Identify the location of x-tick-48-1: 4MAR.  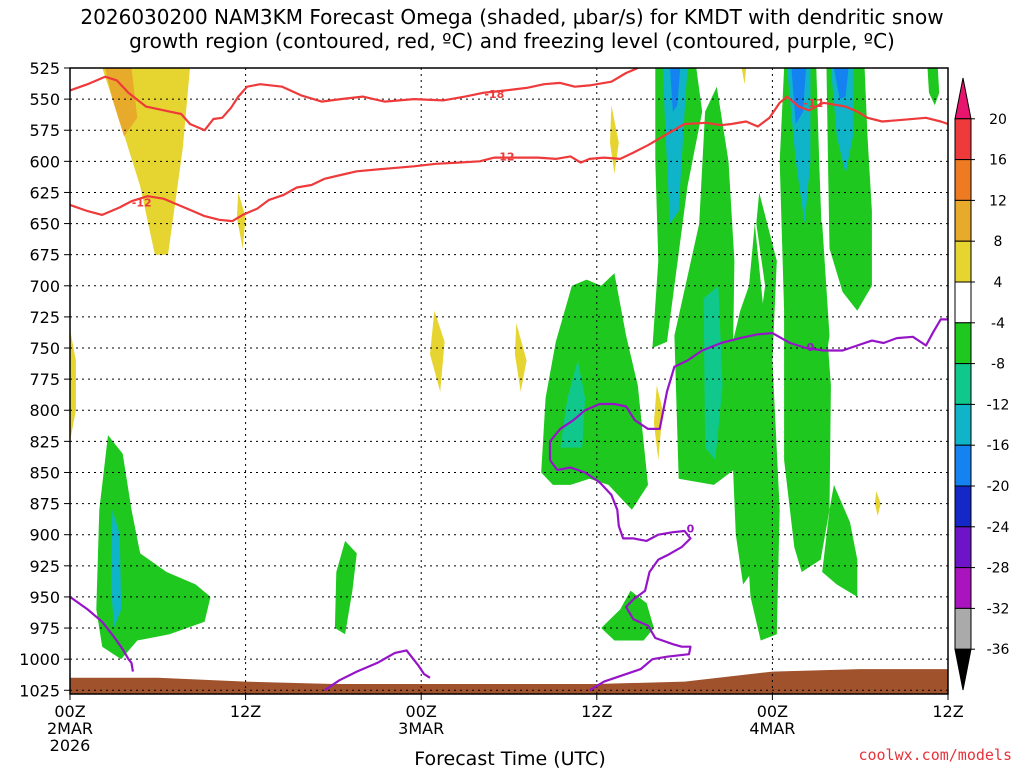
(772, 728).